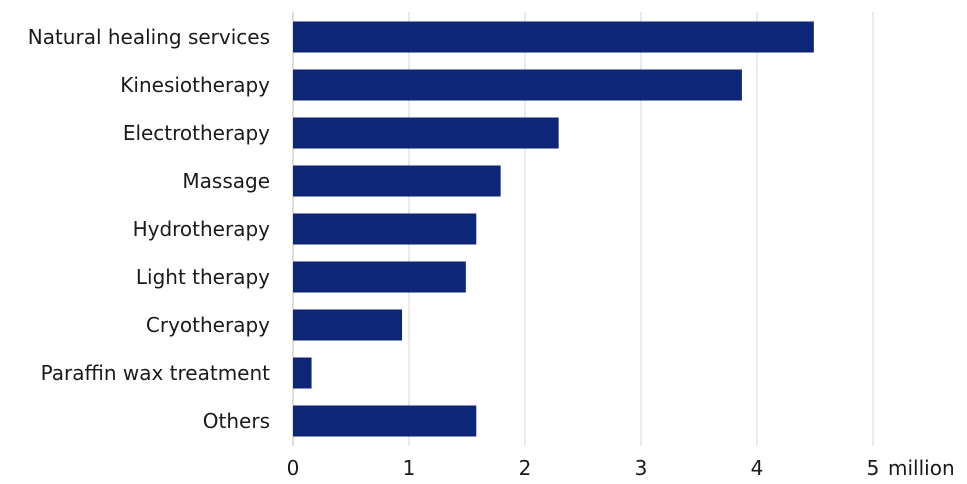 This screenshot has width=967, height=484. What do you see at coordinates (641, 468) in the screenshot?
I see `x-tick-label: 3` at bounding box center [641, 468].